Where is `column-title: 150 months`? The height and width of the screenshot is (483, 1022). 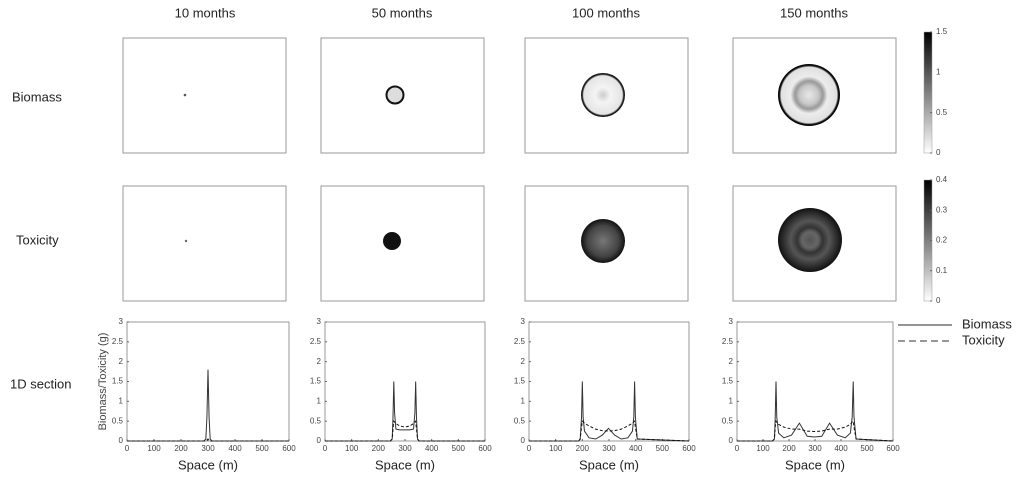 column-title: 150 months is located at coordinates (814, 12).